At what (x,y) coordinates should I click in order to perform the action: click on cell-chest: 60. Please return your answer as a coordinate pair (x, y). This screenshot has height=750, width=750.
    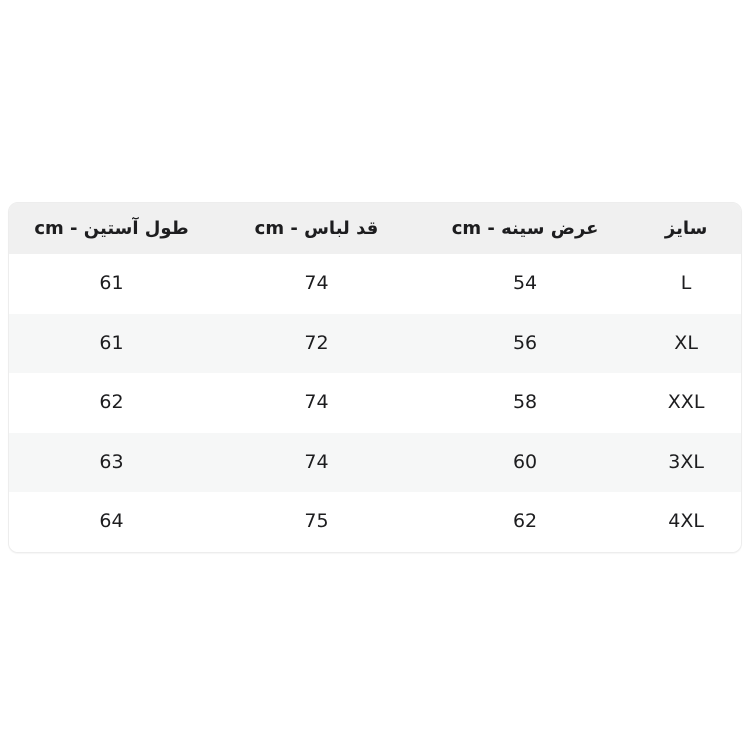
    Looking at the image, I should click on (525, 461).